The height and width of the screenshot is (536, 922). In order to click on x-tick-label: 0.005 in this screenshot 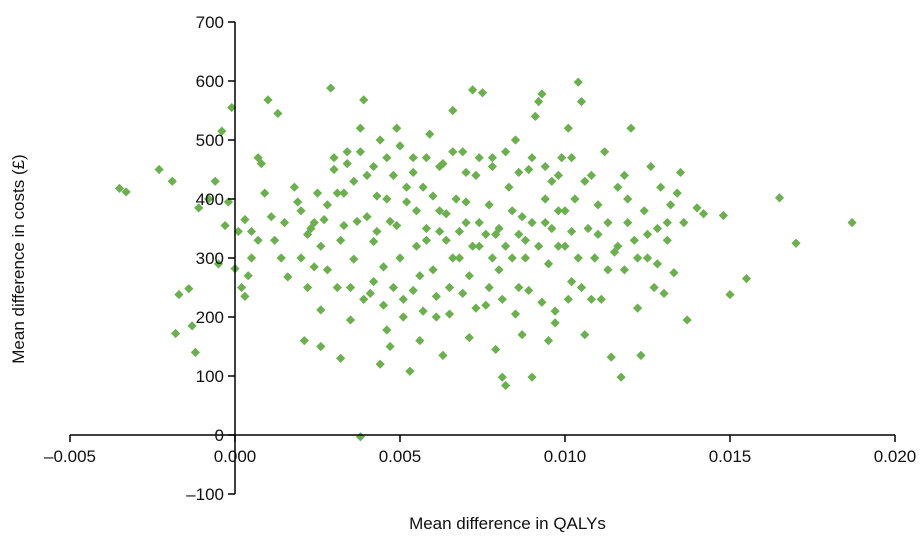, I will do `click(400, 456)`.